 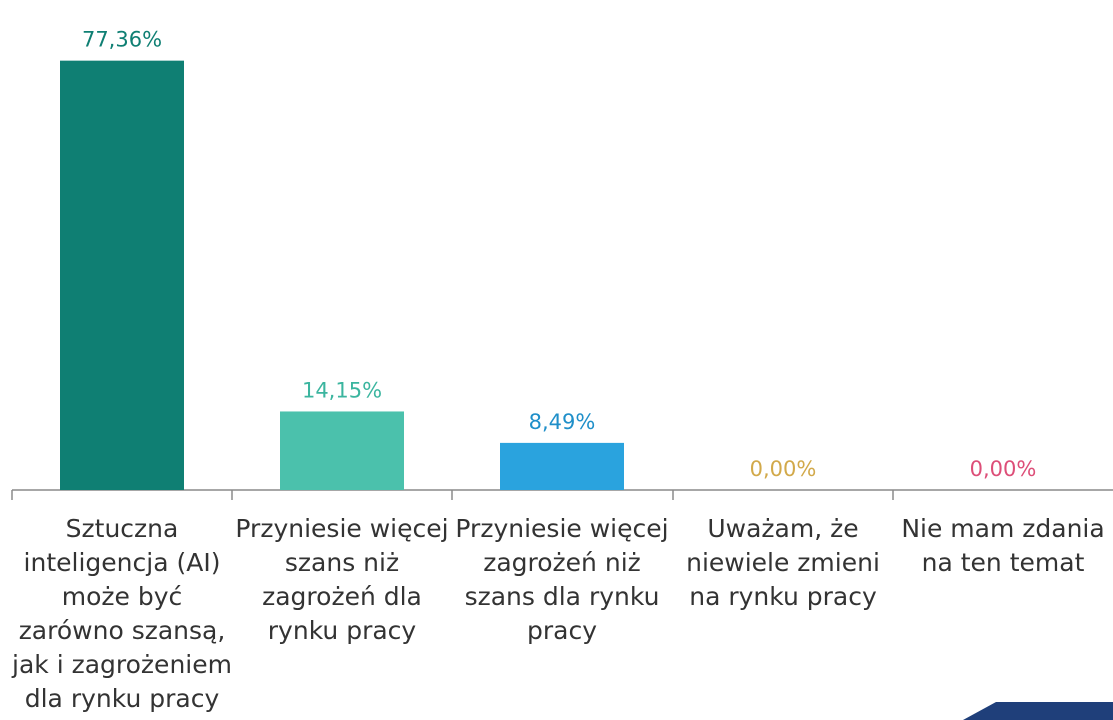 What do you see at coordinates (122, 40) in the screenshot?
I see `value-label-1: 77,36%` at bounding box center [122, 40].